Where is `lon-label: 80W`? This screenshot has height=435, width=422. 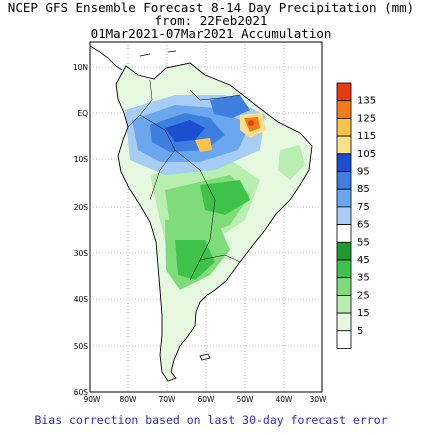 lon-label: 80W is located at coordinates (129, 399).